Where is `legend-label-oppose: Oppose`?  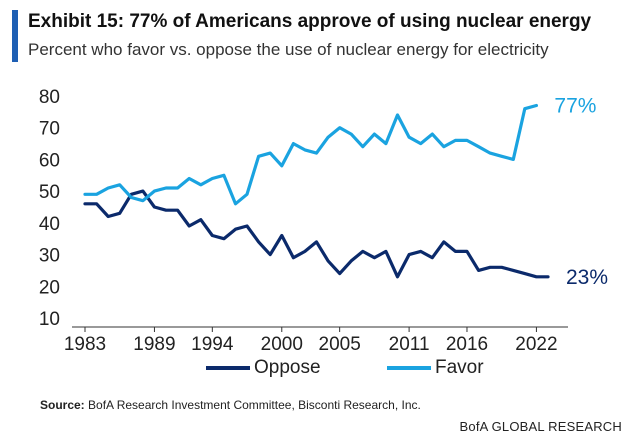 legend-label-oppose: Oppose is located at coordinates (287, 367).